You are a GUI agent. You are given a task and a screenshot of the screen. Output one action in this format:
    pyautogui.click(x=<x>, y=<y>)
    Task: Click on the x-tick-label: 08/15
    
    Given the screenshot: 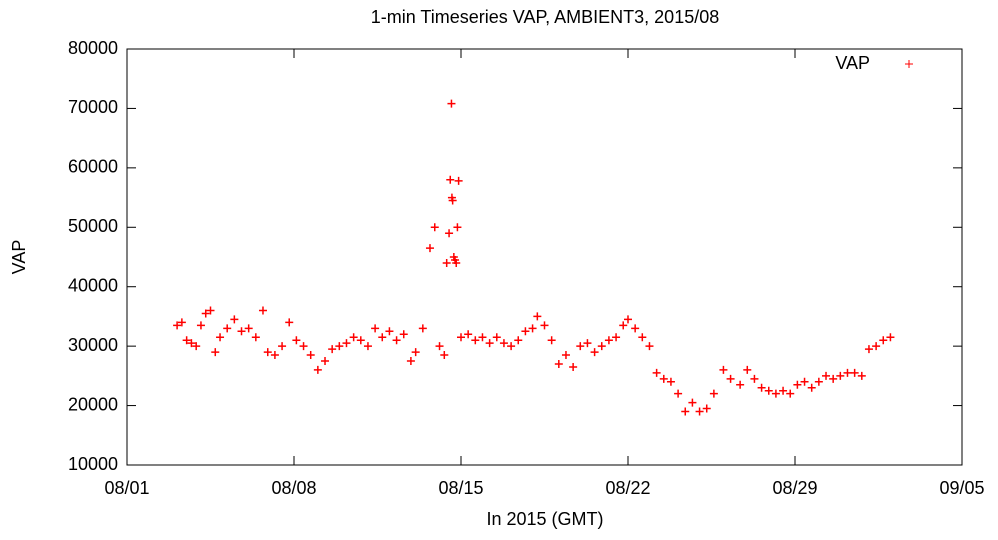 What is the action you would take?
    pyautogui.click(x=460, y=488)
    